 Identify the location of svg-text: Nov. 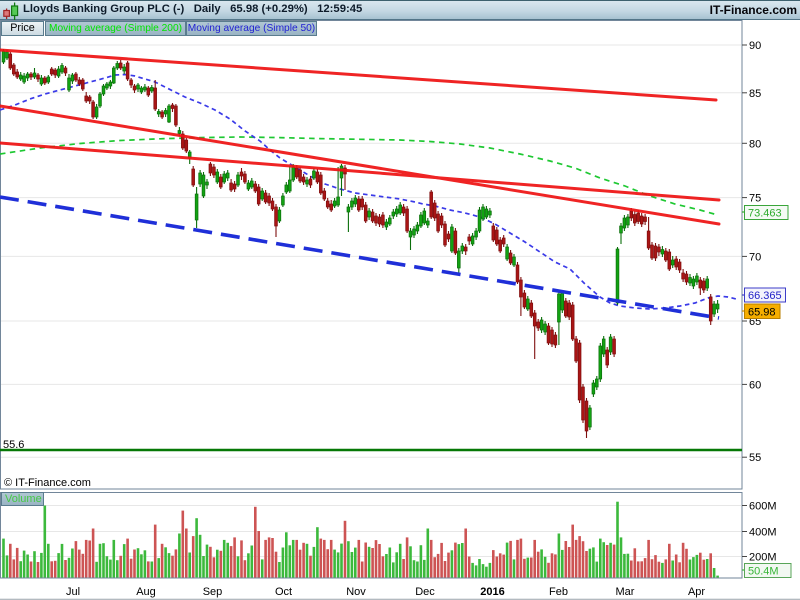
(356, 592).